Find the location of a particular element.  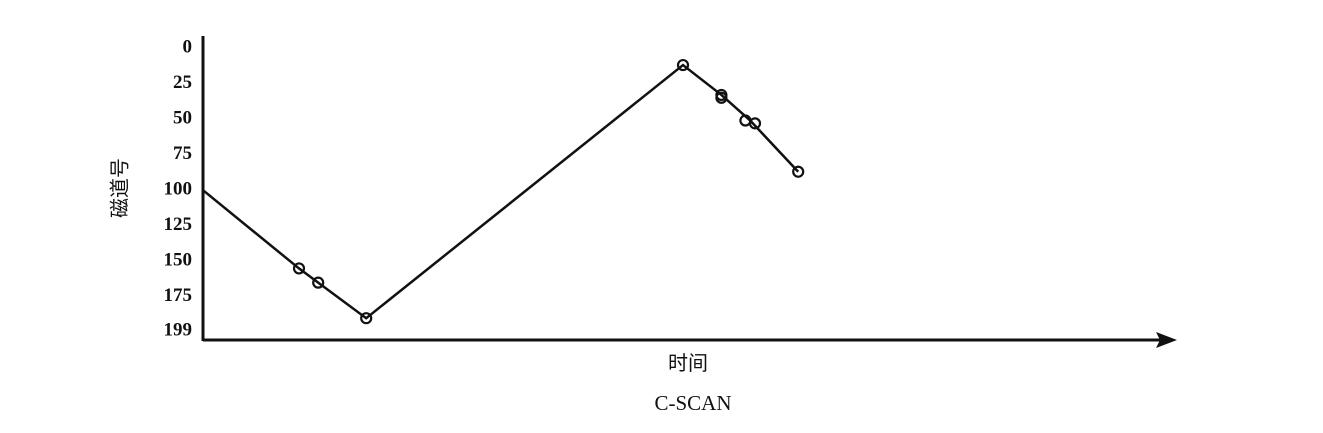

y-tick-label: 100 is located at coordinates (178, 189).